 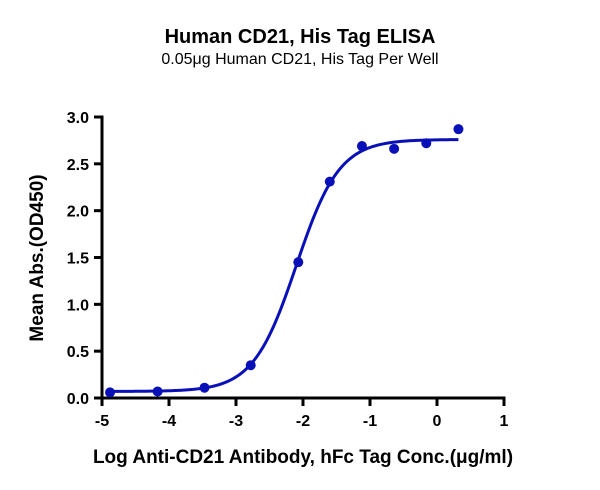 What do you see at coordinates (169, 421) in the screenshot?
I see `x-tick-label: -4` at bounding box center [169, 421].